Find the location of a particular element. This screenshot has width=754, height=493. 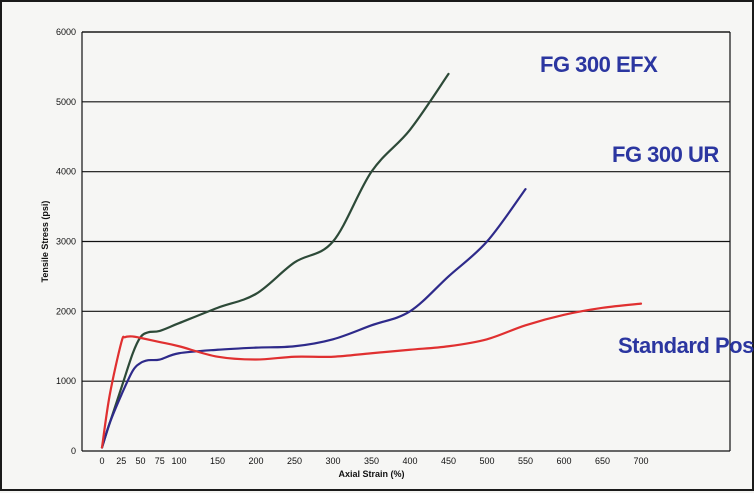

x-tick-500: 500 is located at coordinates (486, 461).